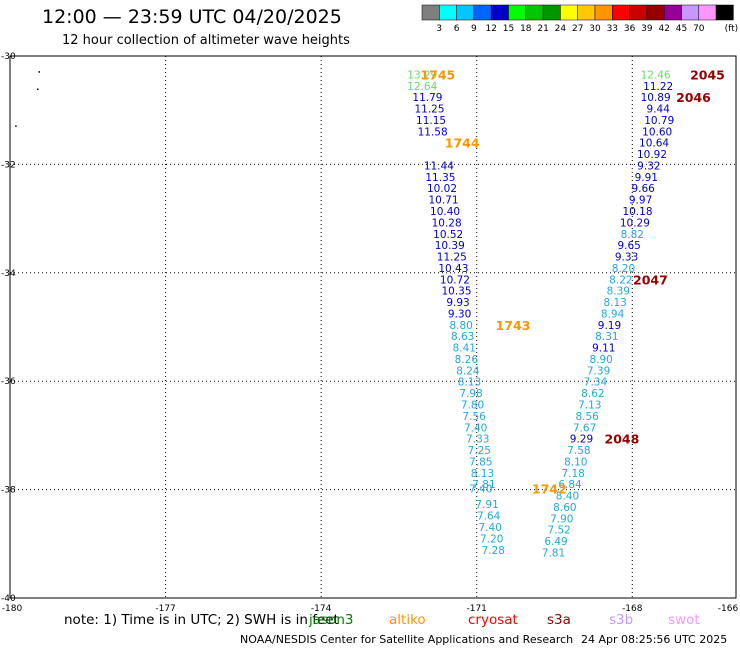 This screenshot has width=740, height=650. I want to click on wave-height-value: 7.67, so click(584, 428).